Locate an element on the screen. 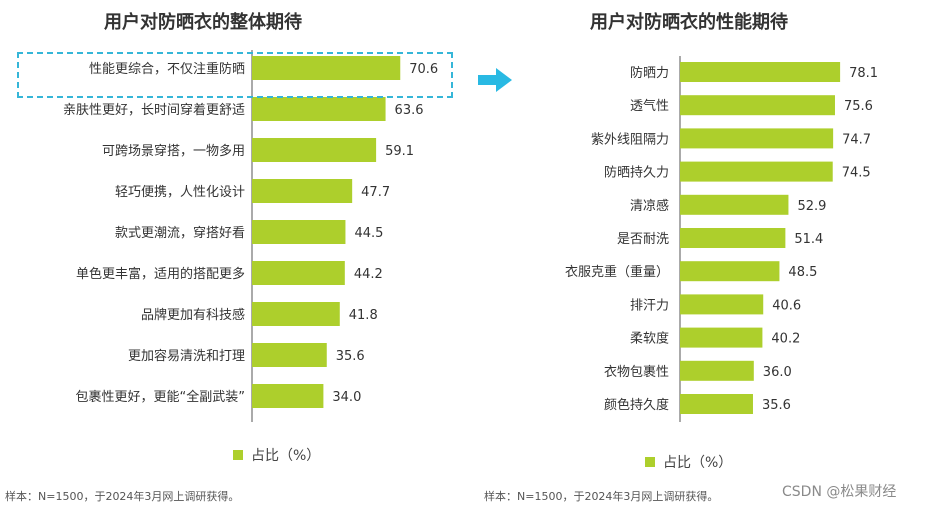  value-label: 52.9 is located at coordinates (811, 206).